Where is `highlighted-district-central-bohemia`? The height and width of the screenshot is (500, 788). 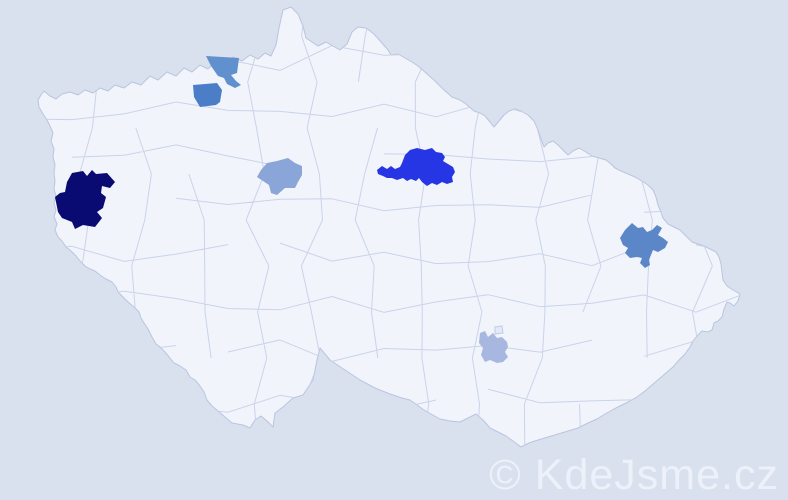
highlighted-district-central-bohemia is located at coordinates (279, 176).